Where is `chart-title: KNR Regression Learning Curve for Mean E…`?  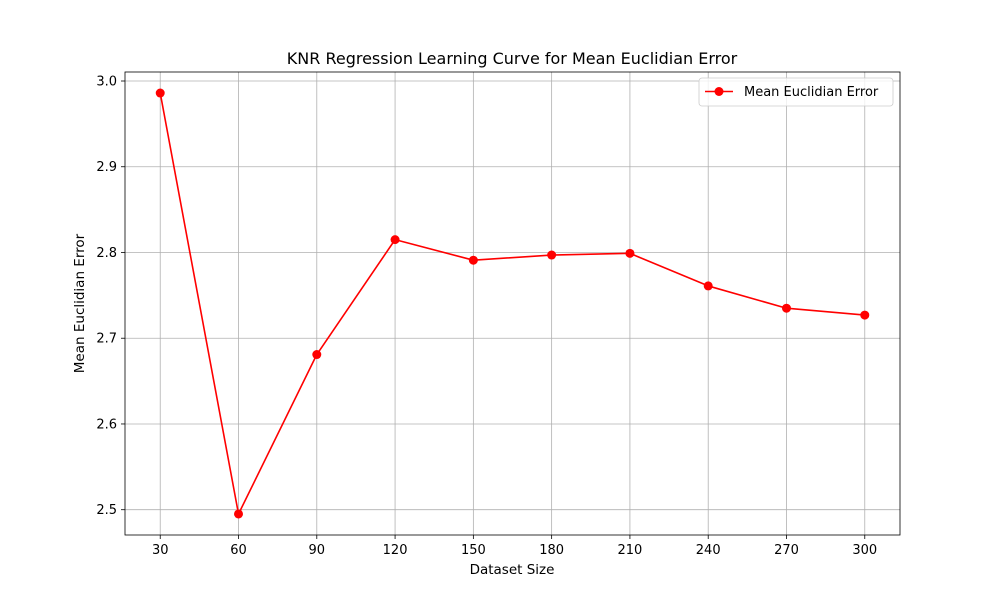
chart-title: KNR Regression Learning Curve for Mean E… is located at coordinates (512, 58).